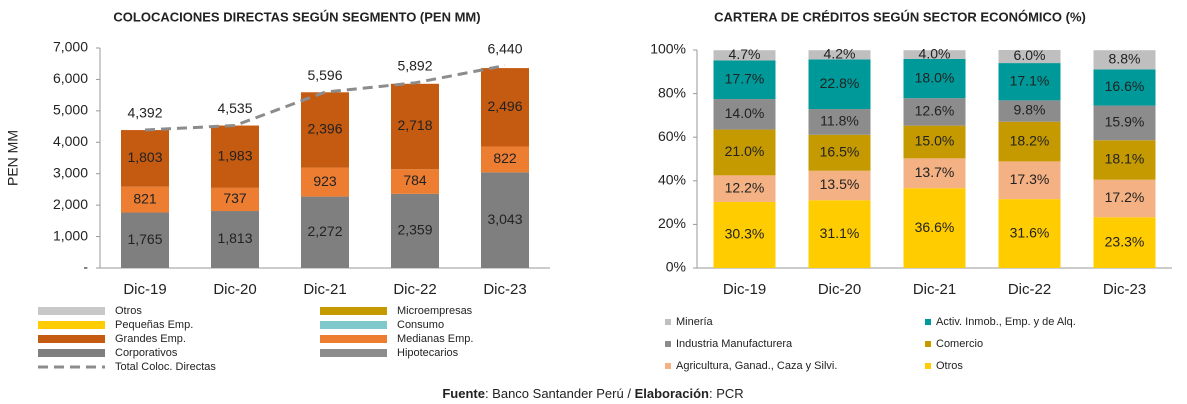  Describe the element at coordinates (935, 111) in the screenshot. I see `data-label: 12.6%` at that location.